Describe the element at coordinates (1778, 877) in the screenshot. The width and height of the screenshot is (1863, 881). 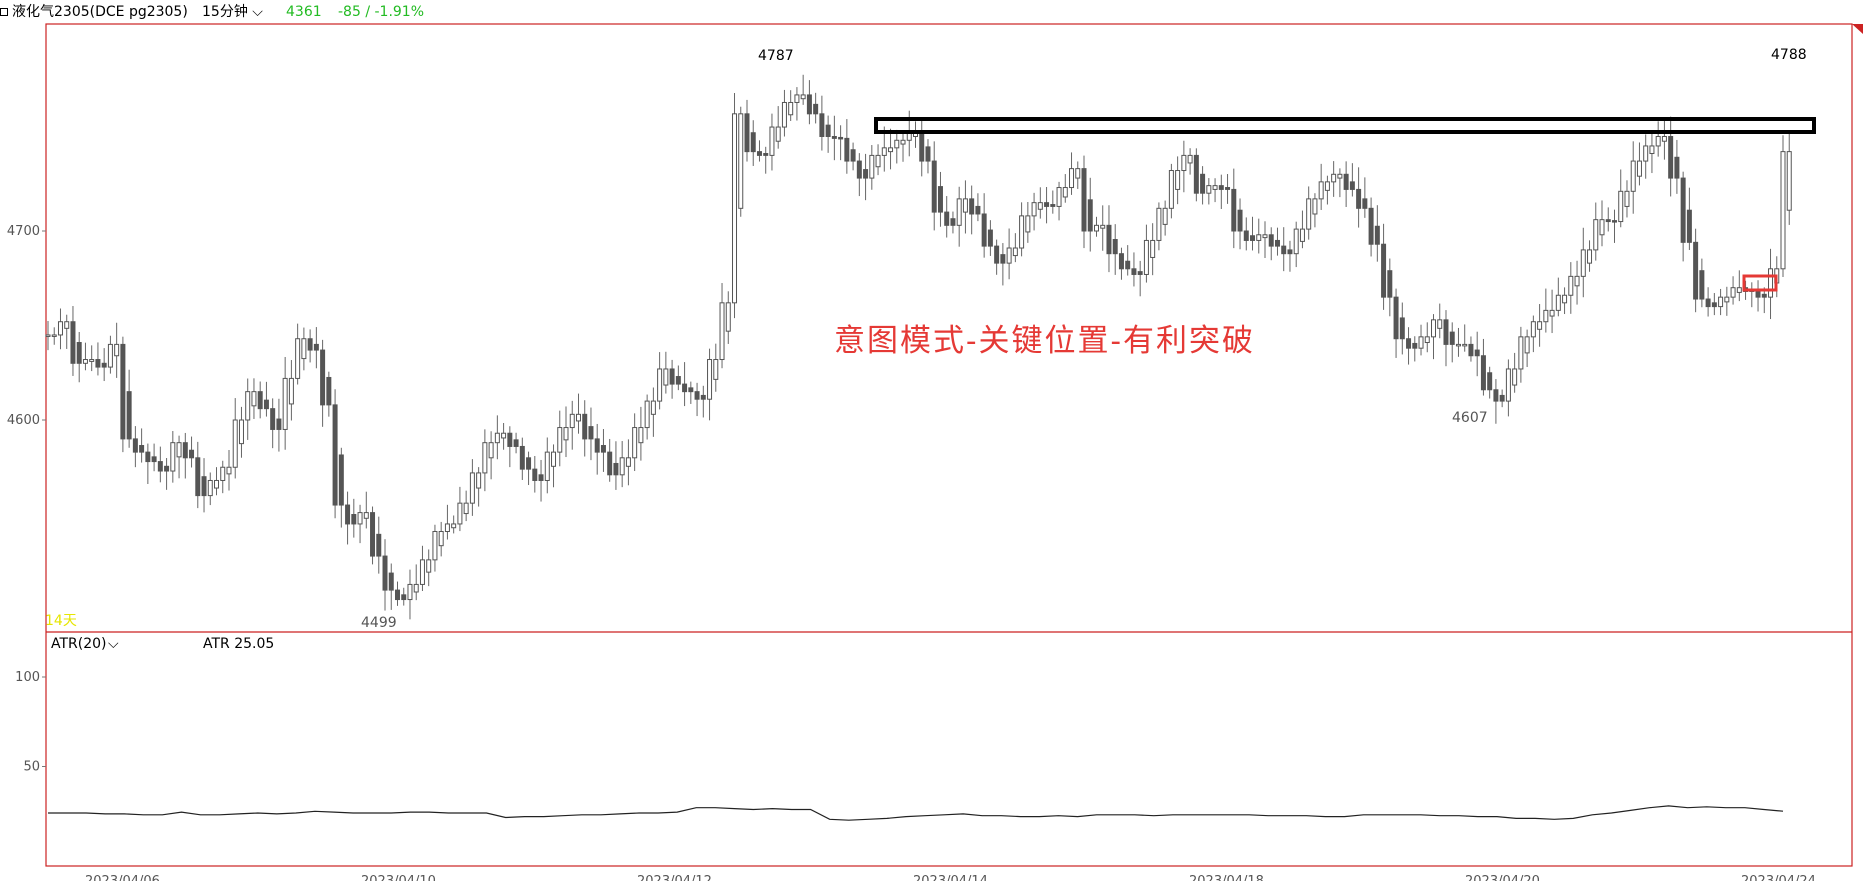
I see `x-tick-label-6: 2023/04/24` at that location.